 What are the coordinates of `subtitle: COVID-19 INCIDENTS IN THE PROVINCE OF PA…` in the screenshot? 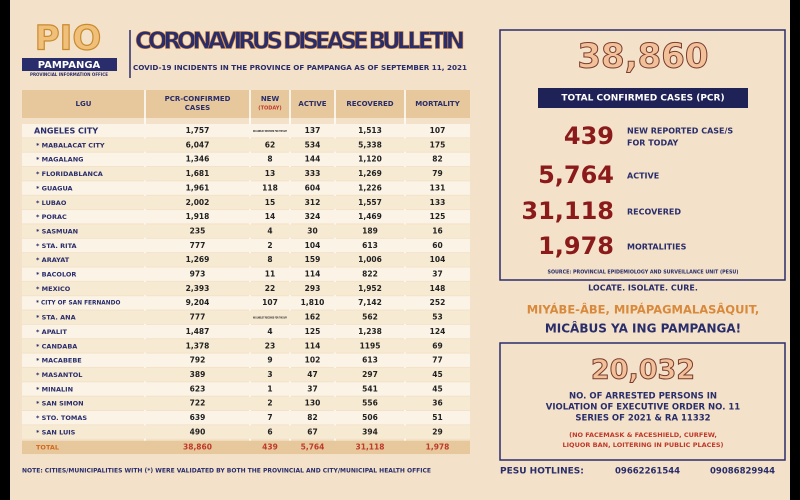 It's located at (300, 67).